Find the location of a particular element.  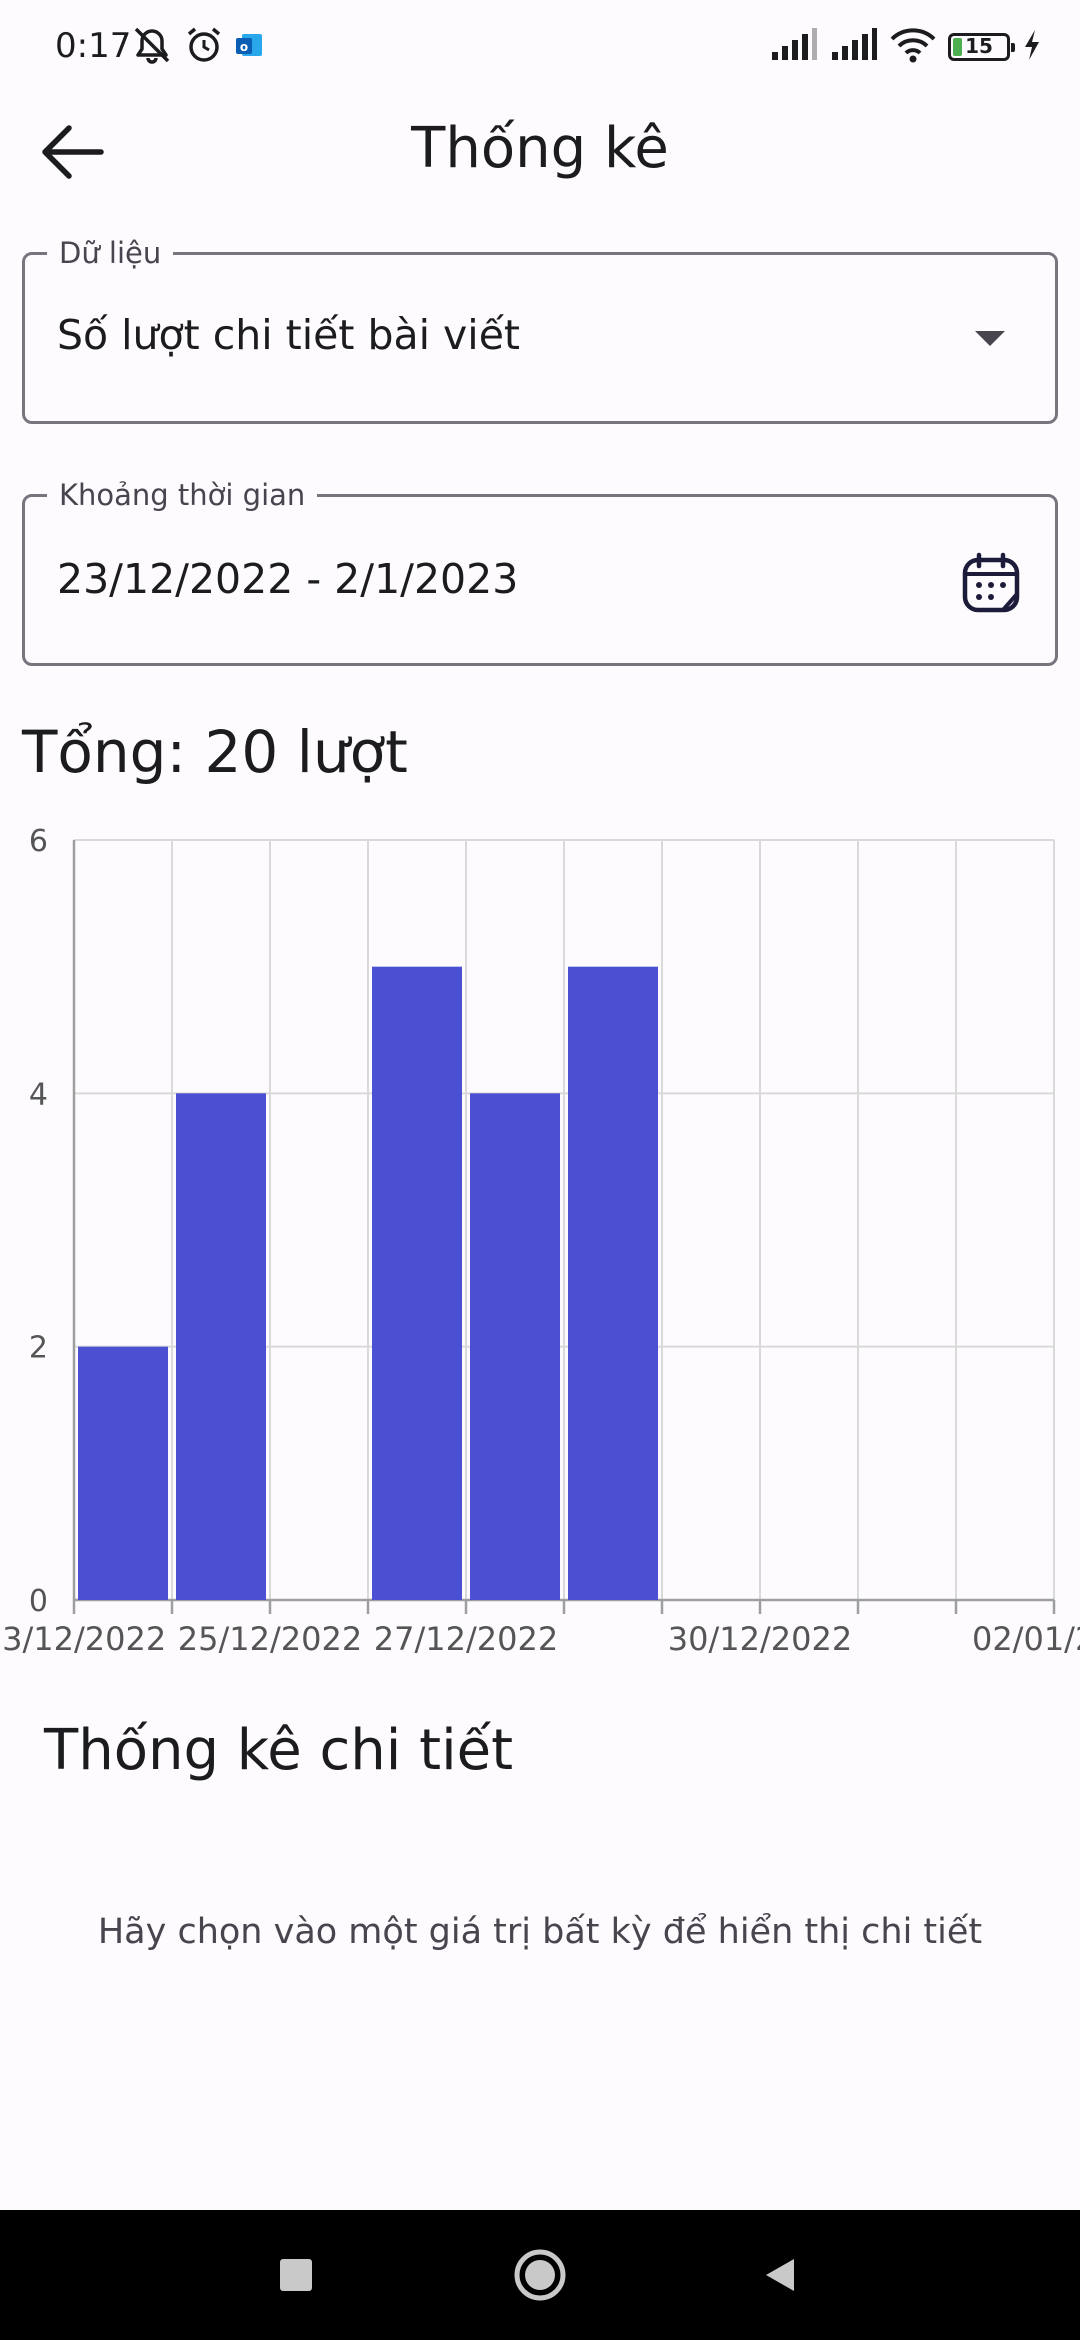

bar-28-12-2022 is located at coordinates (613, 1283).